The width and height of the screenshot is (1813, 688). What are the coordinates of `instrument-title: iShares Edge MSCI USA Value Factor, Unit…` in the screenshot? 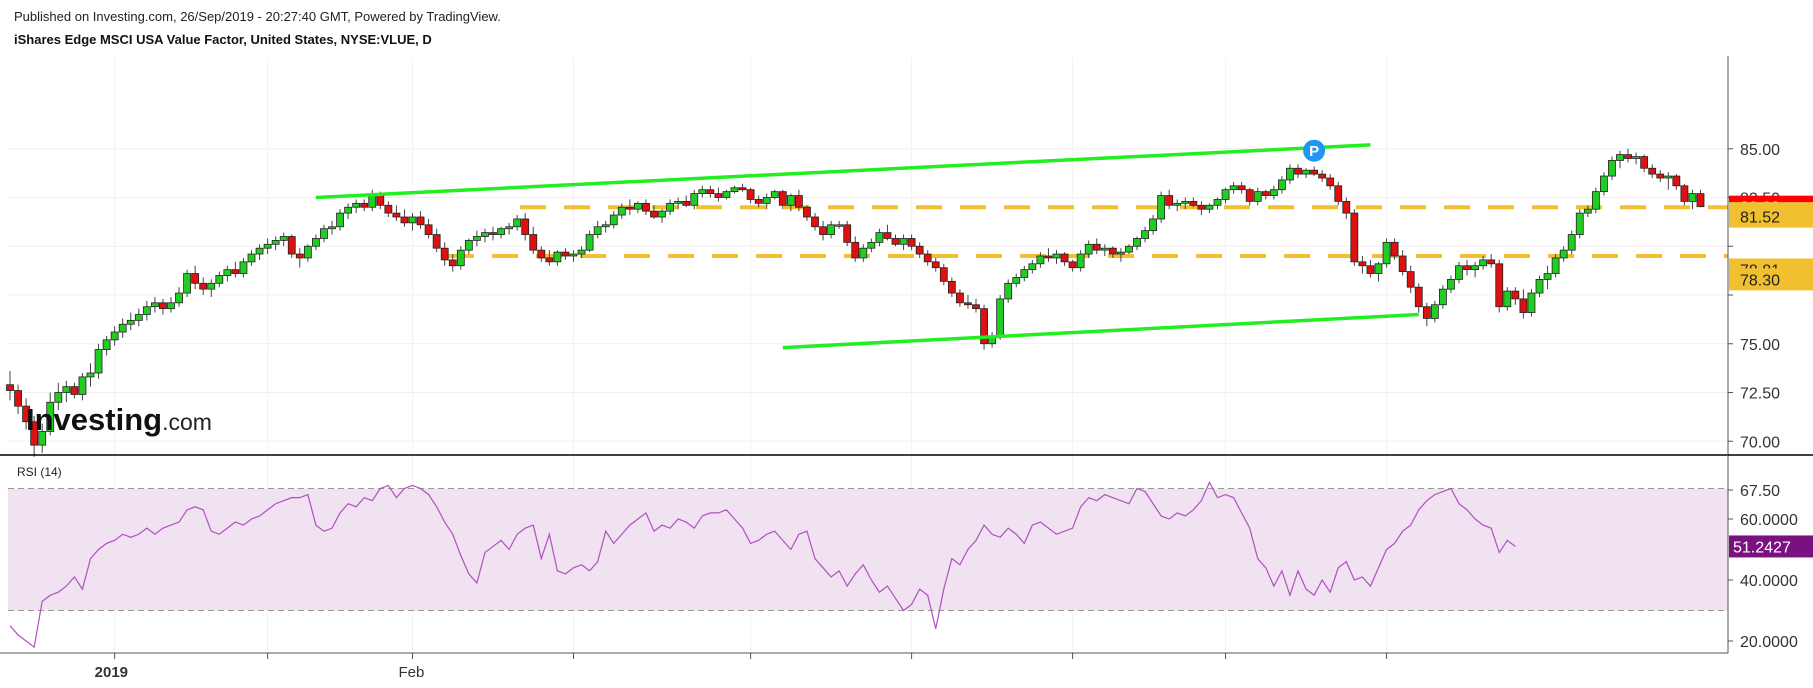 It's located at (223, 39).